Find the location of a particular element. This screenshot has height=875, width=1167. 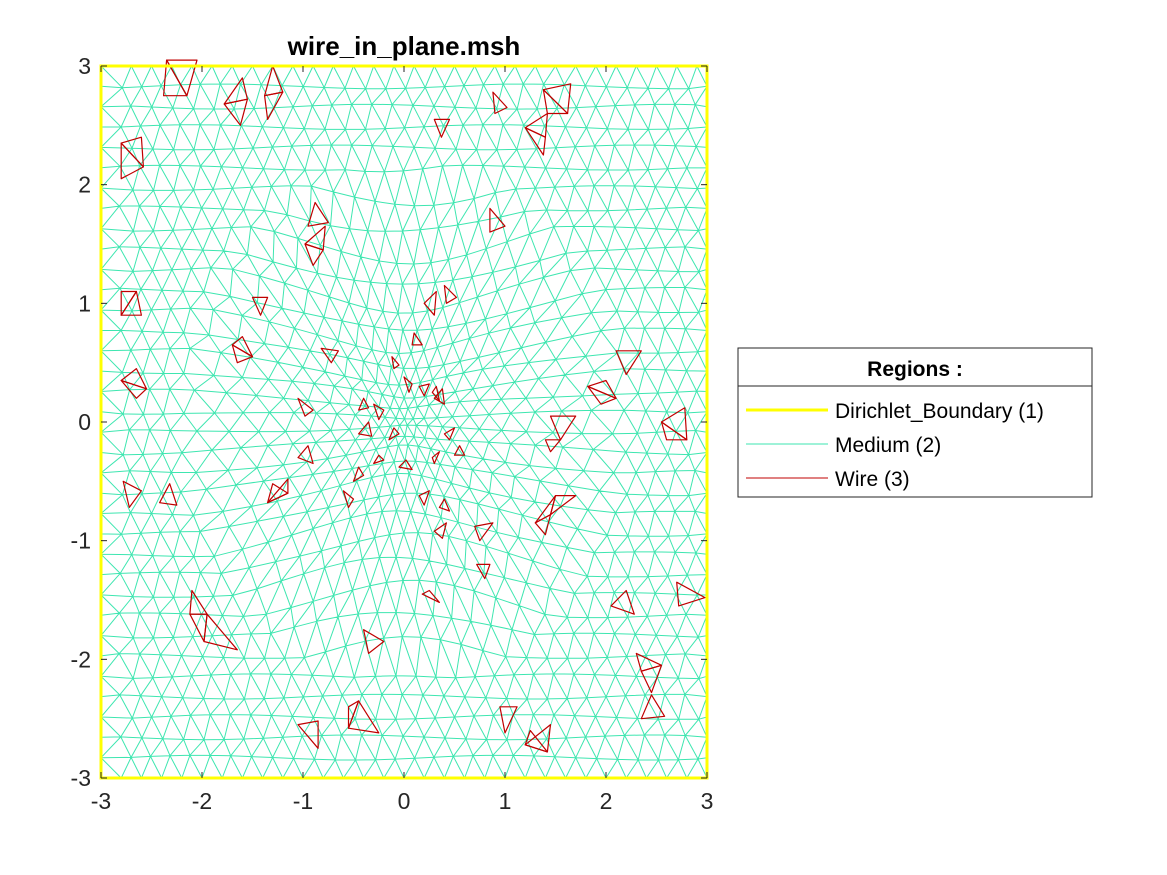

x-tick-label: -3 is located at coordinates (101, 801).